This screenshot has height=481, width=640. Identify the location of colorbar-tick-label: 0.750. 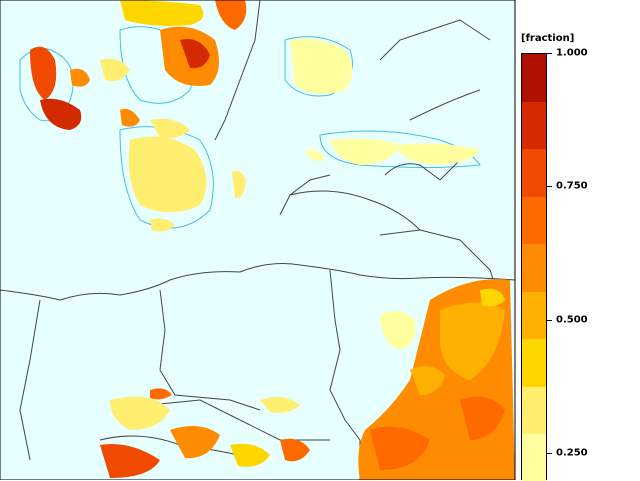
(572, 186).